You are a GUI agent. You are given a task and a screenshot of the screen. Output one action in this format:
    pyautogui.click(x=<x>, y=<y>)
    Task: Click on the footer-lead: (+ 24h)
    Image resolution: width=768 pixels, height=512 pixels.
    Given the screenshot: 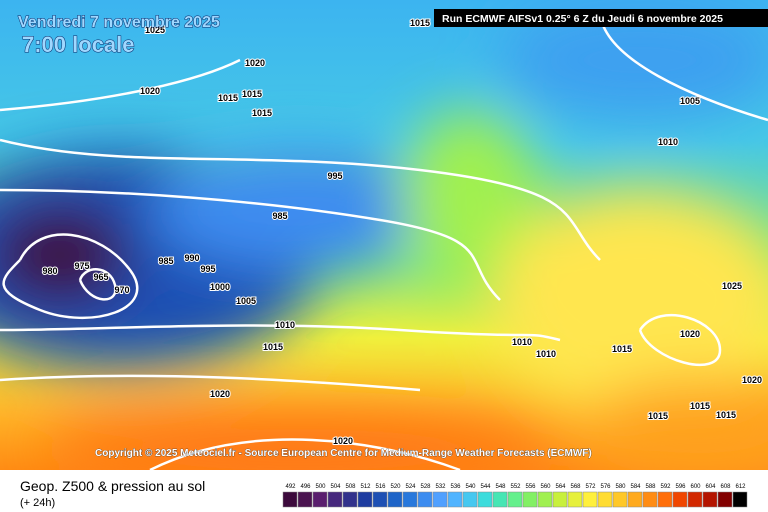 What is the action you would take?
    pyautogui.click(x=37, y=503)
    